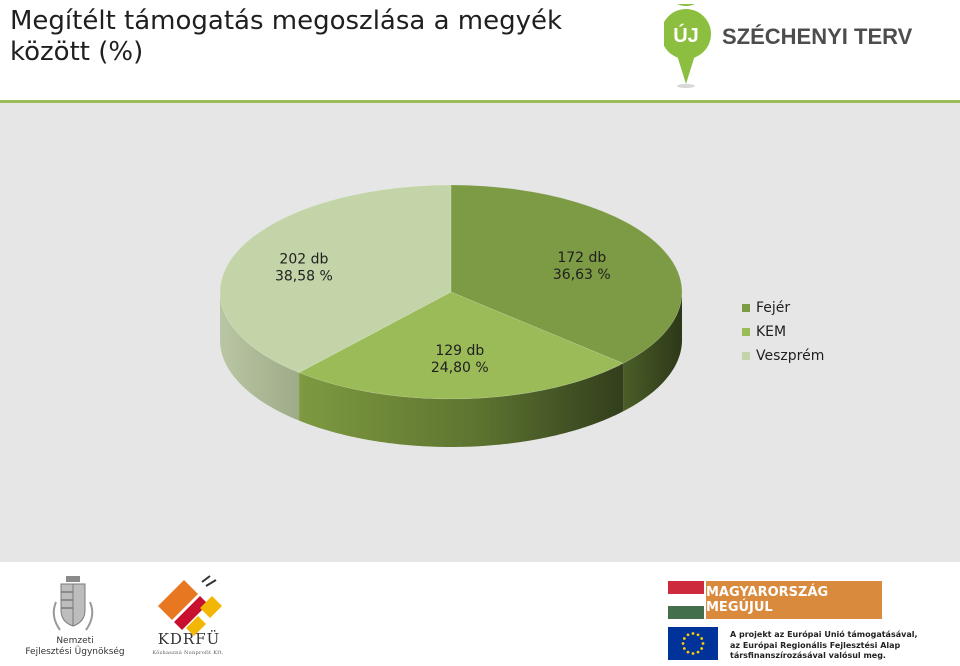  I want to click on pie-percent-label: 36,63 %, so click(582, 275).